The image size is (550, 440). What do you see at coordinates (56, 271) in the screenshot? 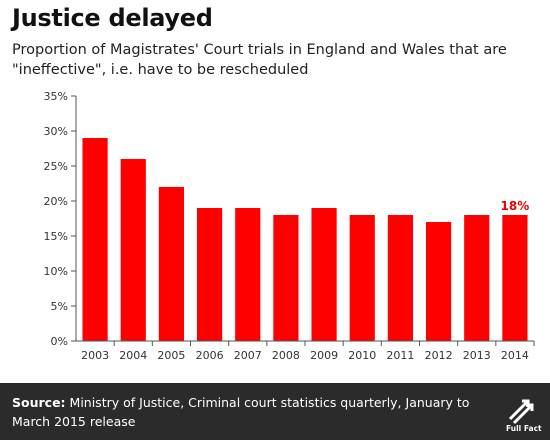
I see `y-tick-label: 10%` at bounding box center [56, 271].